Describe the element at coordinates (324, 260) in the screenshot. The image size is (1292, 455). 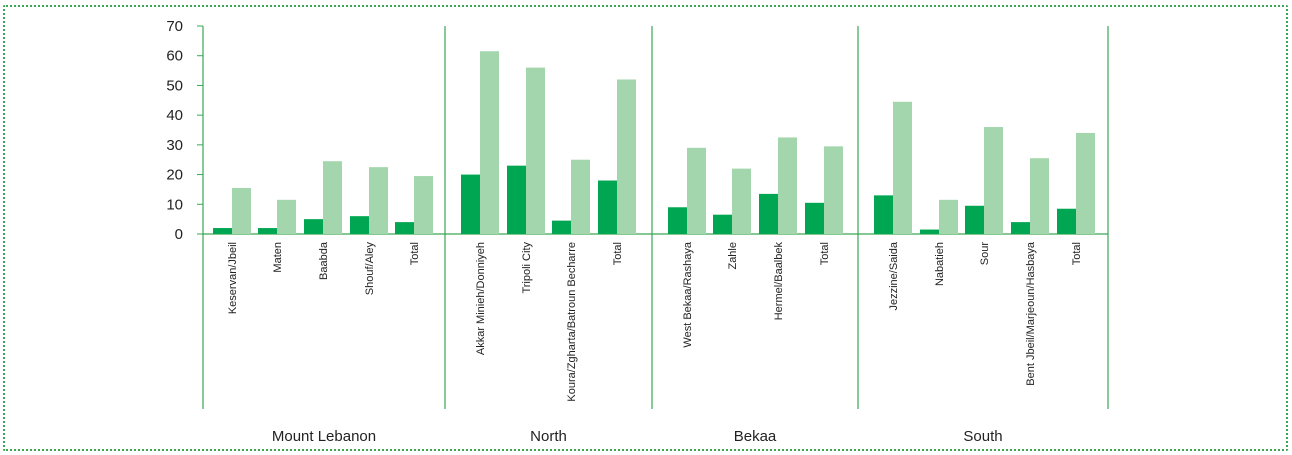
I see `category-label: Baabda` at that location.